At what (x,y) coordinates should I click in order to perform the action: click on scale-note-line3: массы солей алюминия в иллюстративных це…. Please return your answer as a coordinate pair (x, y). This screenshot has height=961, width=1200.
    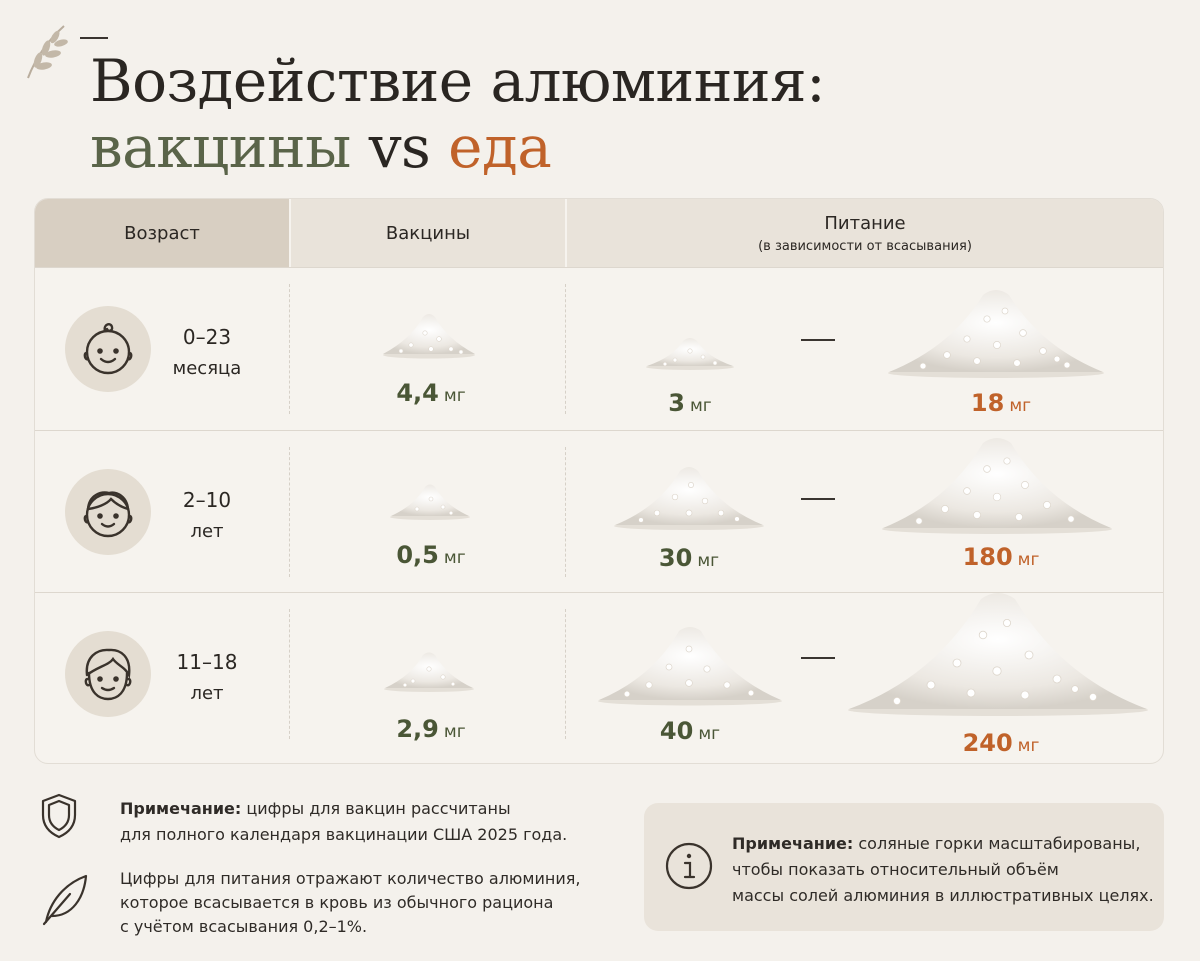
    Looking at the image, I should click on (943, 895).